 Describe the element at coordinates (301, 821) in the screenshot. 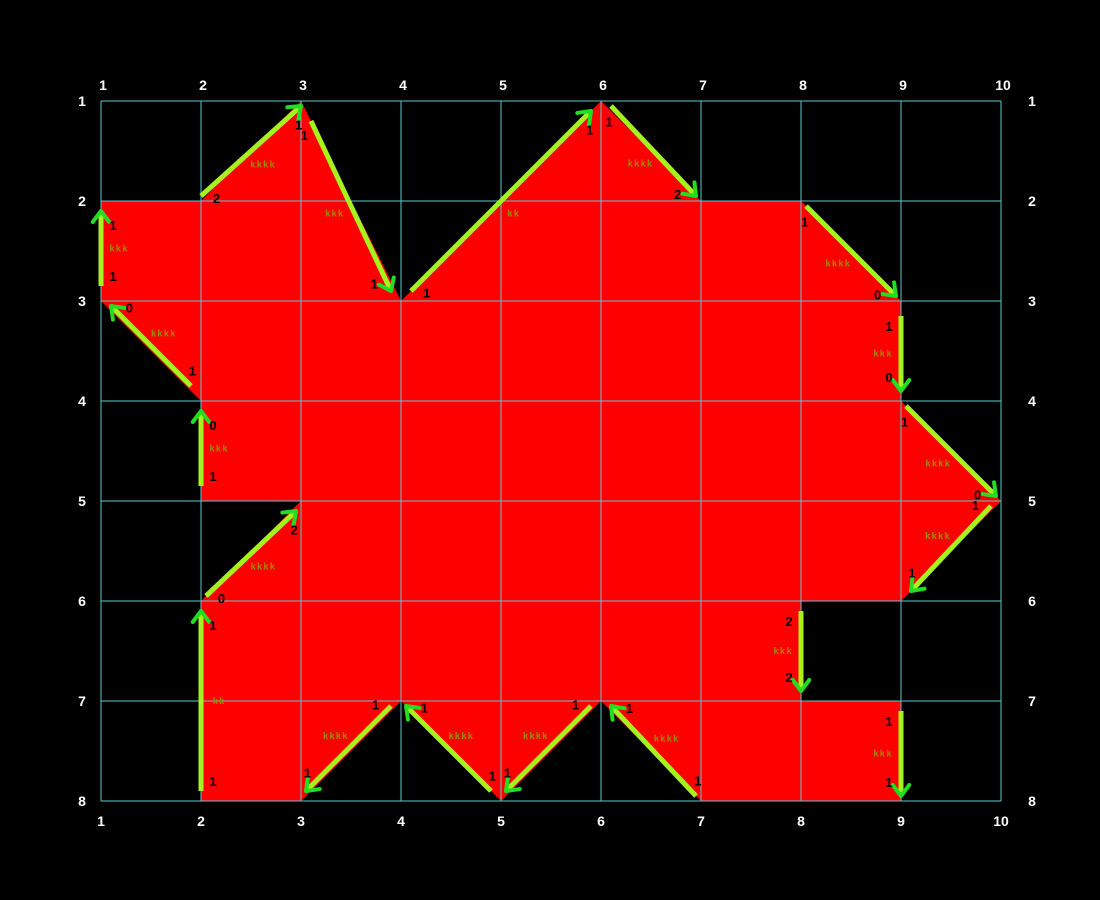

I see `bottom-column-label: 3` at that location.